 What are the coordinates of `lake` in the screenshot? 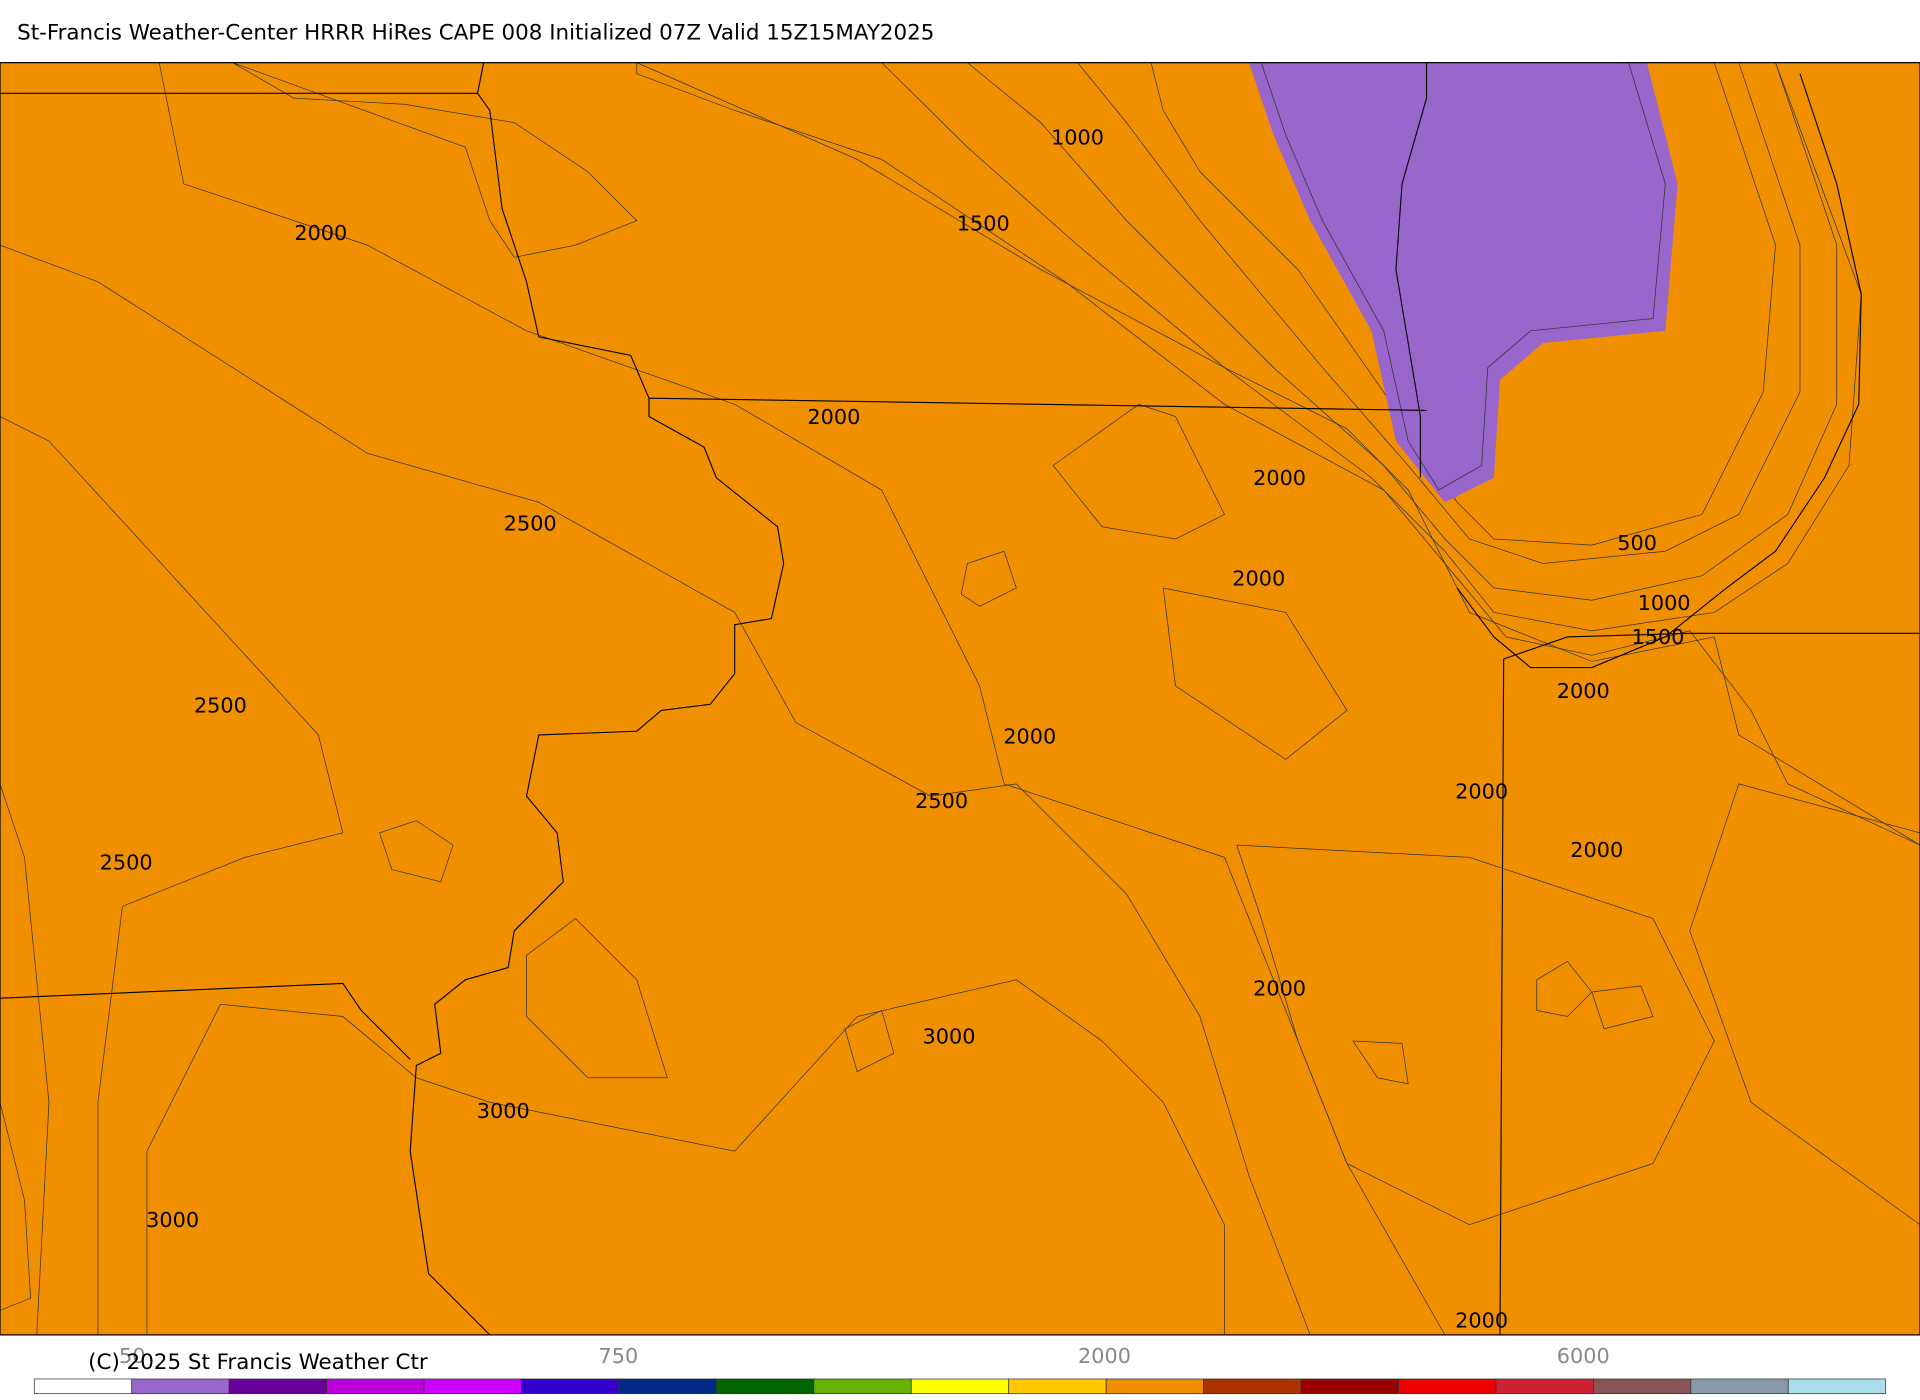 It's located at (1463, 276).